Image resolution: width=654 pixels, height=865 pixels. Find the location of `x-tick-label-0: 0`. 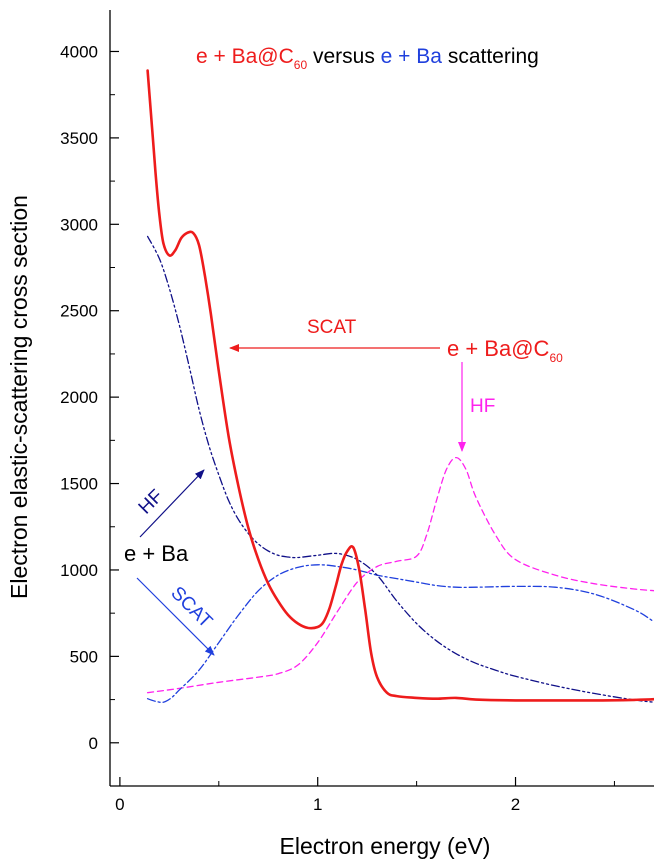

x-tick-label-0: 0 is located at coordinates (119, 804).